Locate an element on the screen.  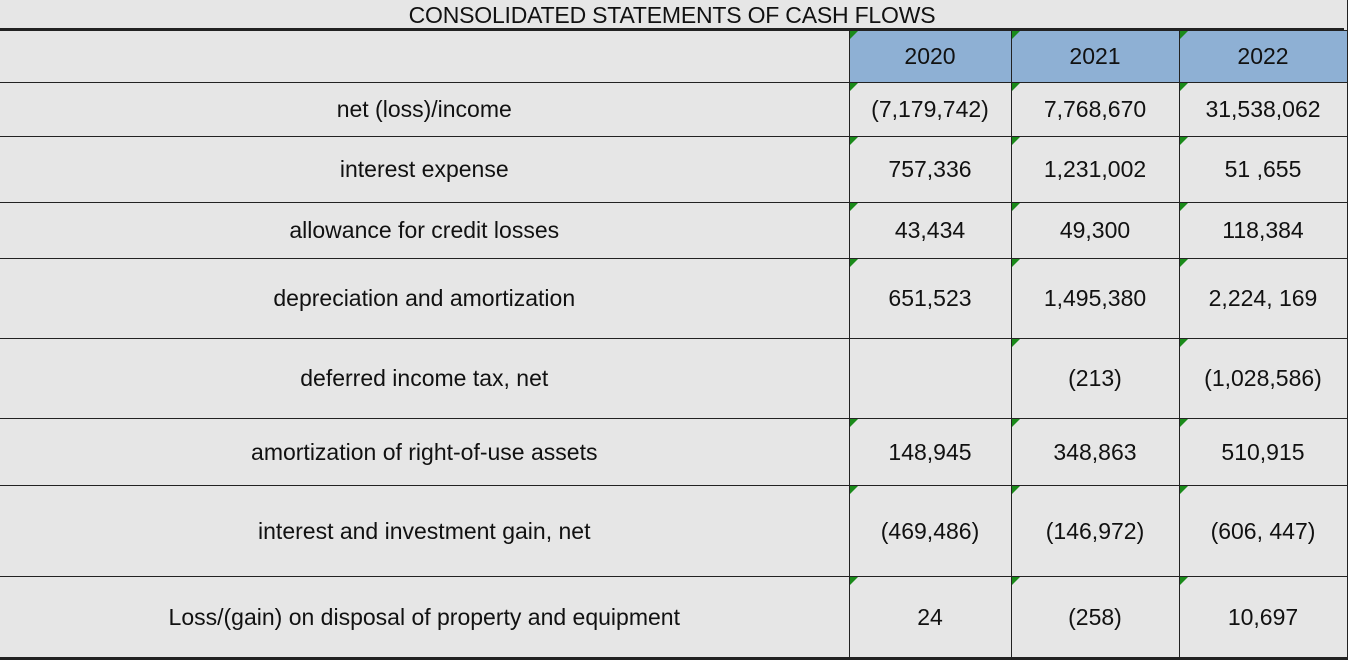
value-cell-2020: (7,179,742) is located at coordinates (930, 109).